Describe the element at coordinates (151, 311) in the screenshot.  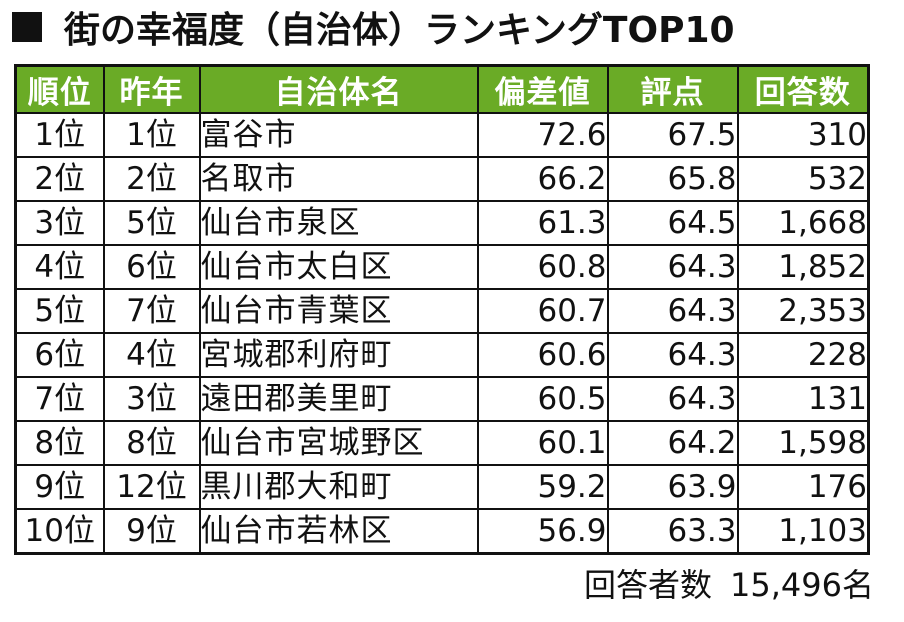
I see `cell-prev-year: 7位` at that location.